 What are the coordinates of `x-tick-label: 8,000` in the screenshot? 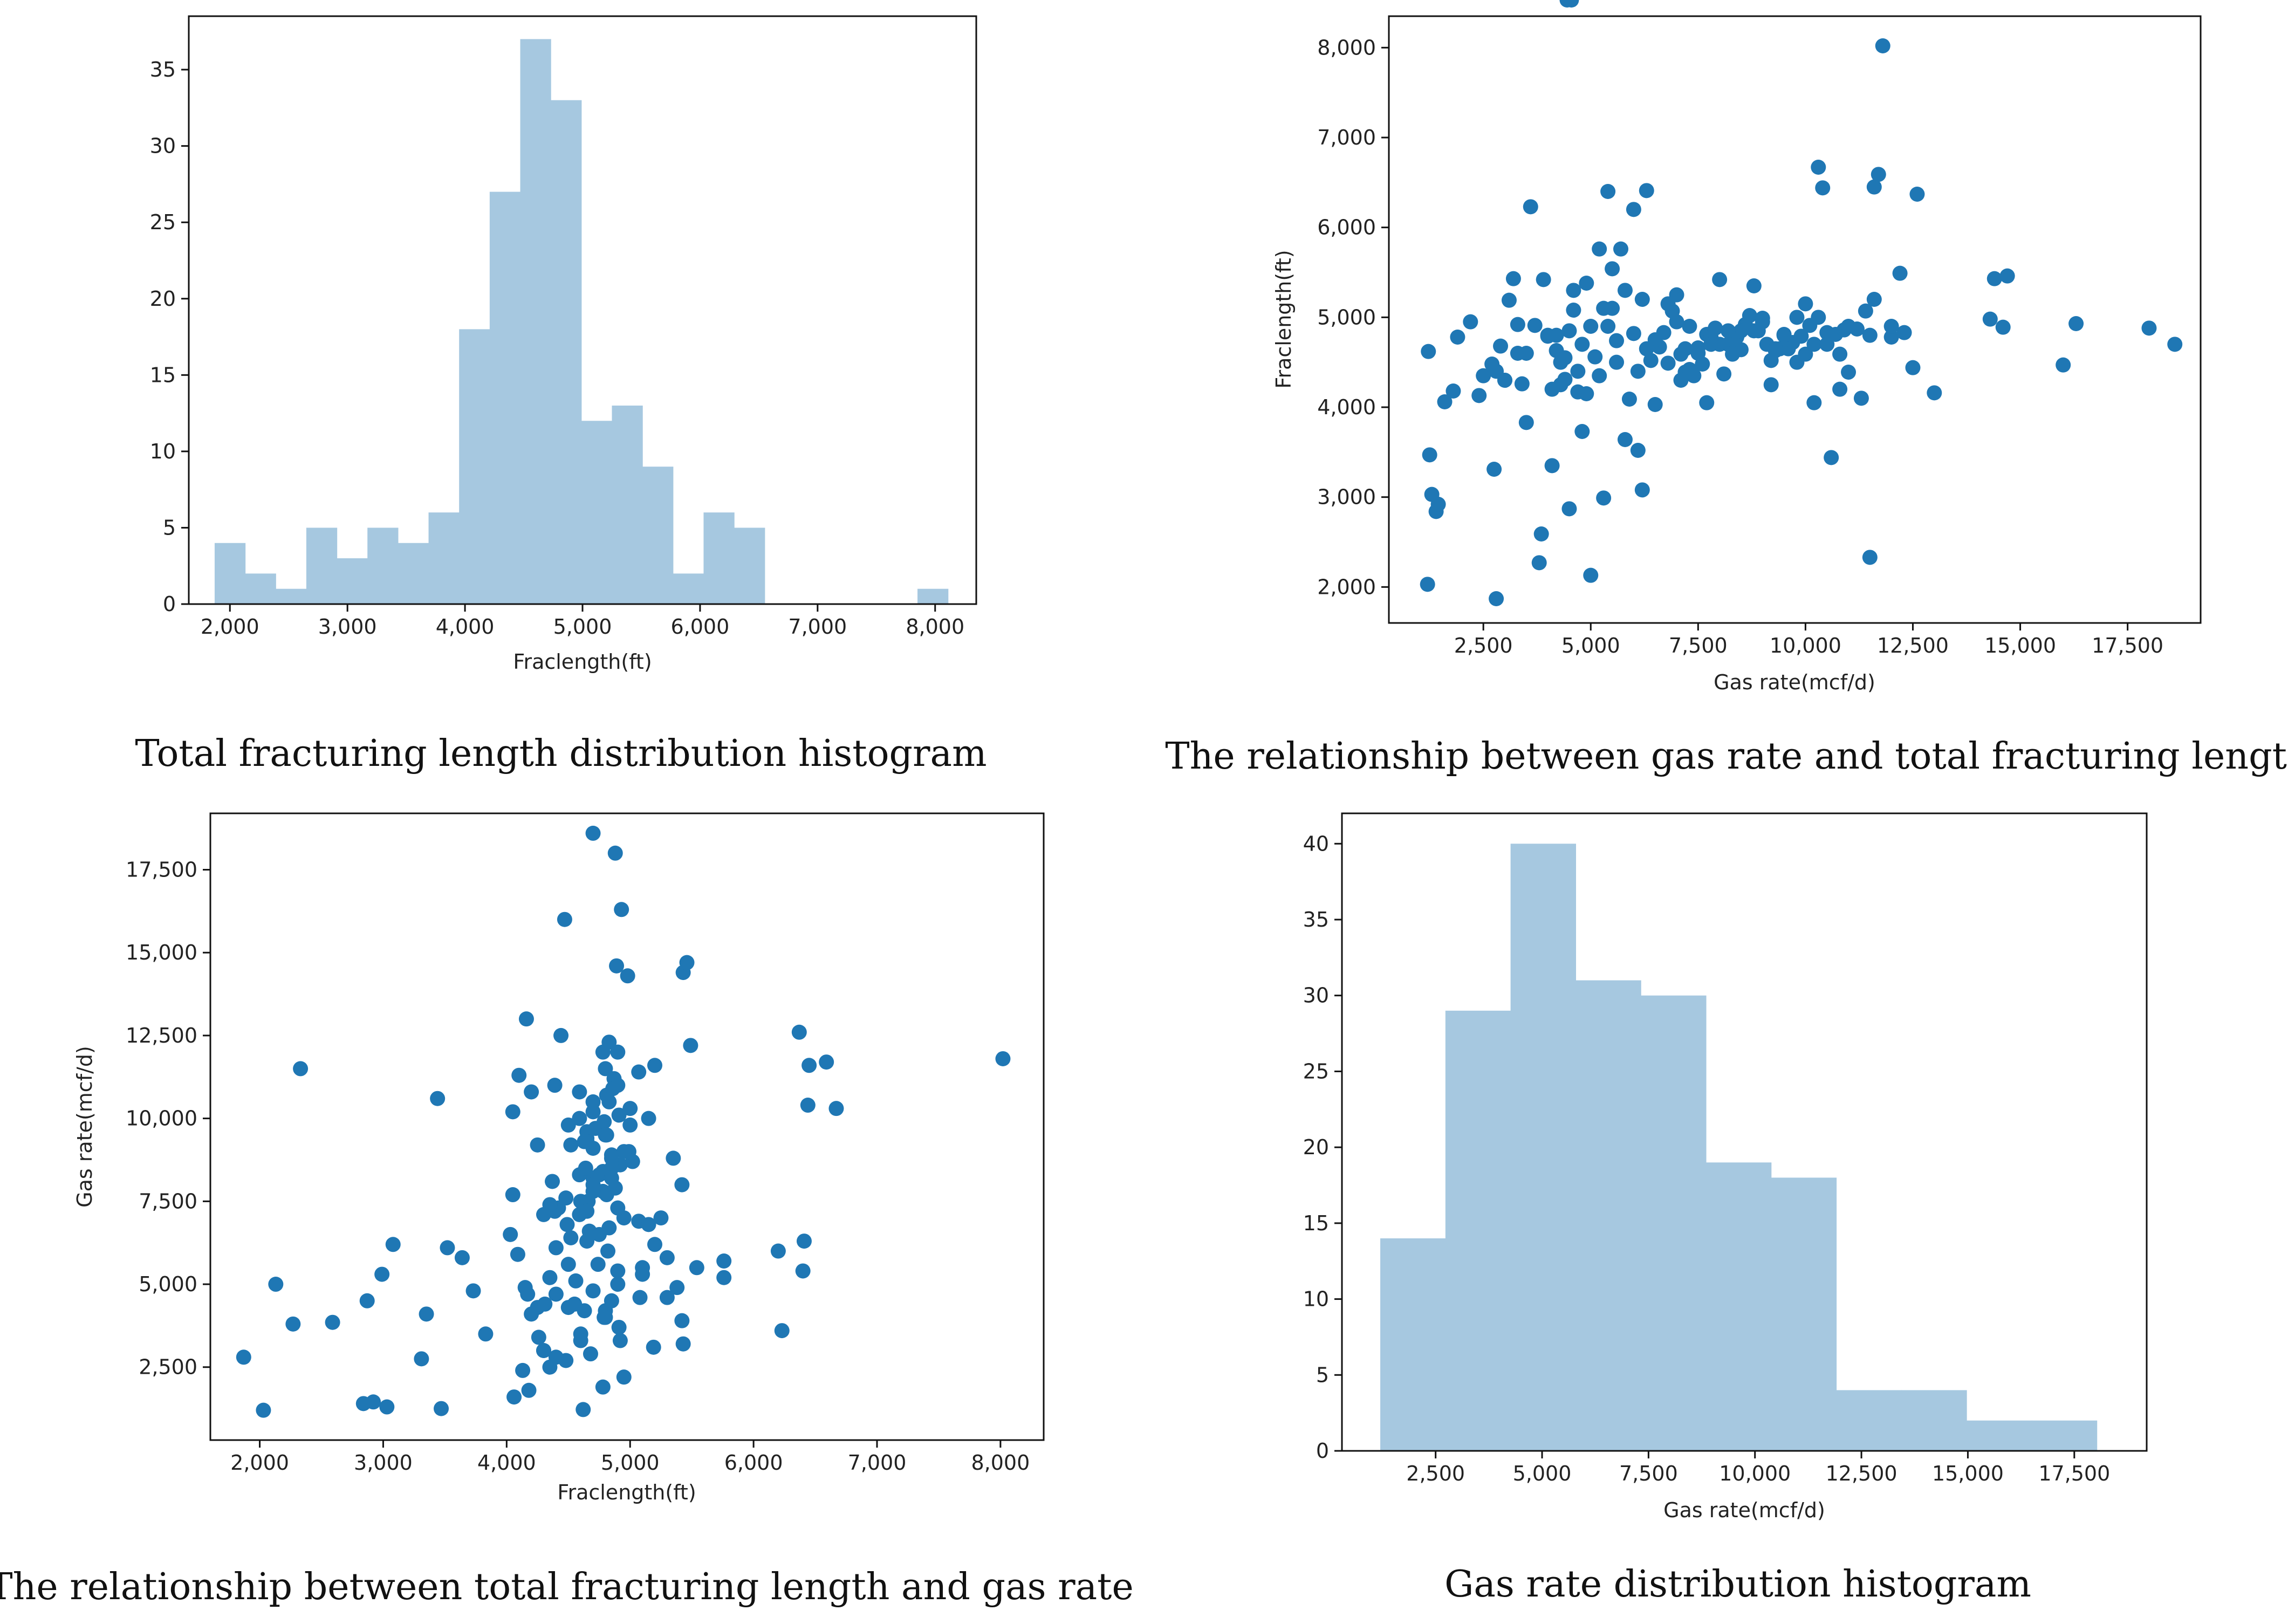 It's located at (1000, 1463).